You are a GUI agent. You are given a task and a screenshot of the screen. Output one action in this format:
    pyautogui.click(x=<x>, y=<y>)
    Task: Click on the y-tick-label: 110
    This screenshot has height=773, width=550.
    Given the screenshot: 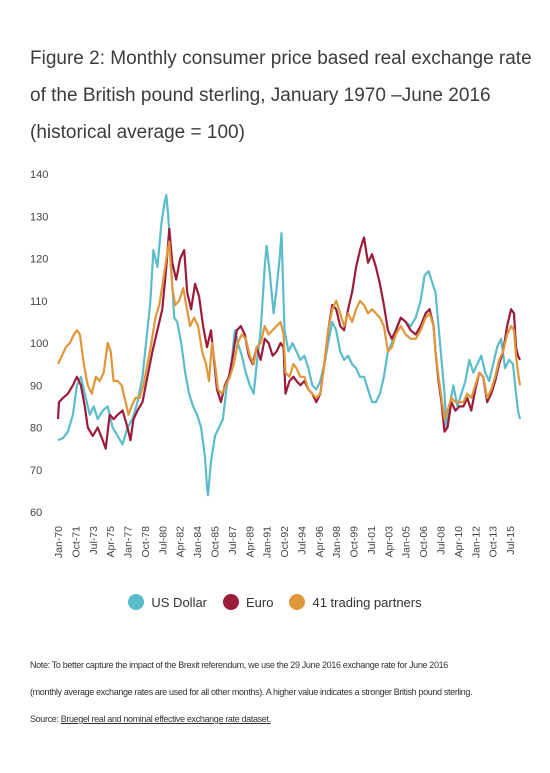 What is the action you would take?
    pyautogui.click(x=39, y=302)
    